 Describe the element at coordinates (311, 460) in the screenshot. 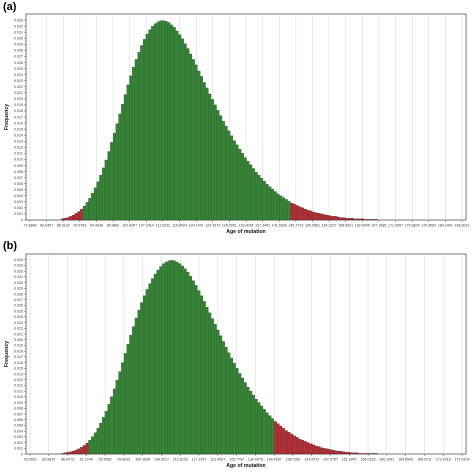

I see `x-tick-label: 143.0572` at that location.